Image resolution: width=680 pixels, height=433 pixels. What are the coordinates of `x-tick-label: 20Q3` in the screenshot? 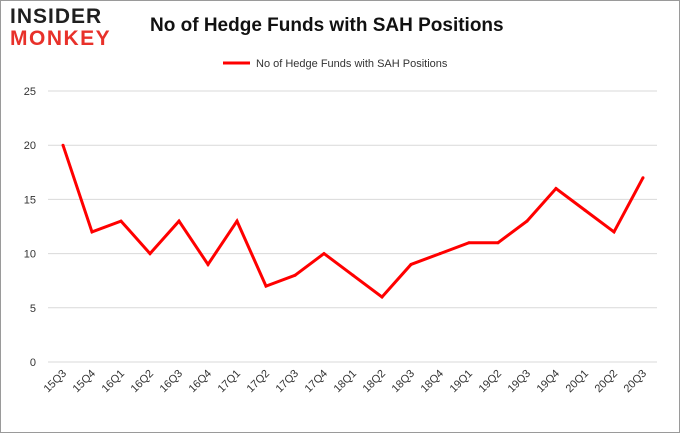 It's located at (636, 382).